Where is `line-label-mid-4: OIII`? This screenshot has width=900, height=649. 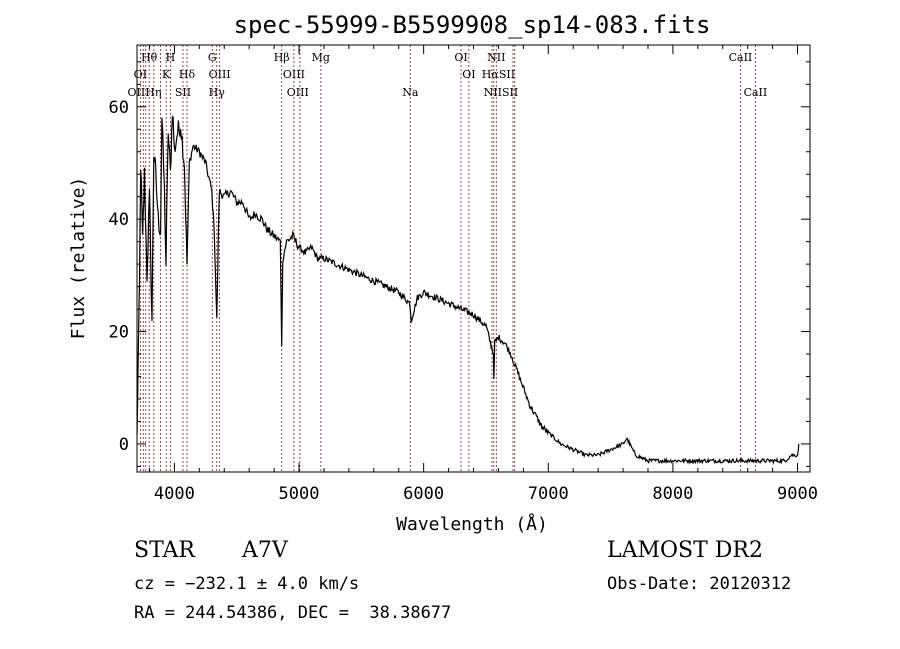
line-label-mid-4: OIII is located at coordinates (294, 74).